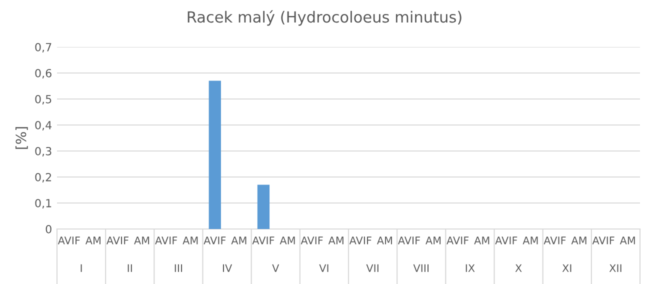 Image resolution: width=649 pixels, height=284 pixels. Describe the element at coordinates (518, 268) in the screenshot. I see `x-tick-label: X` at that location.